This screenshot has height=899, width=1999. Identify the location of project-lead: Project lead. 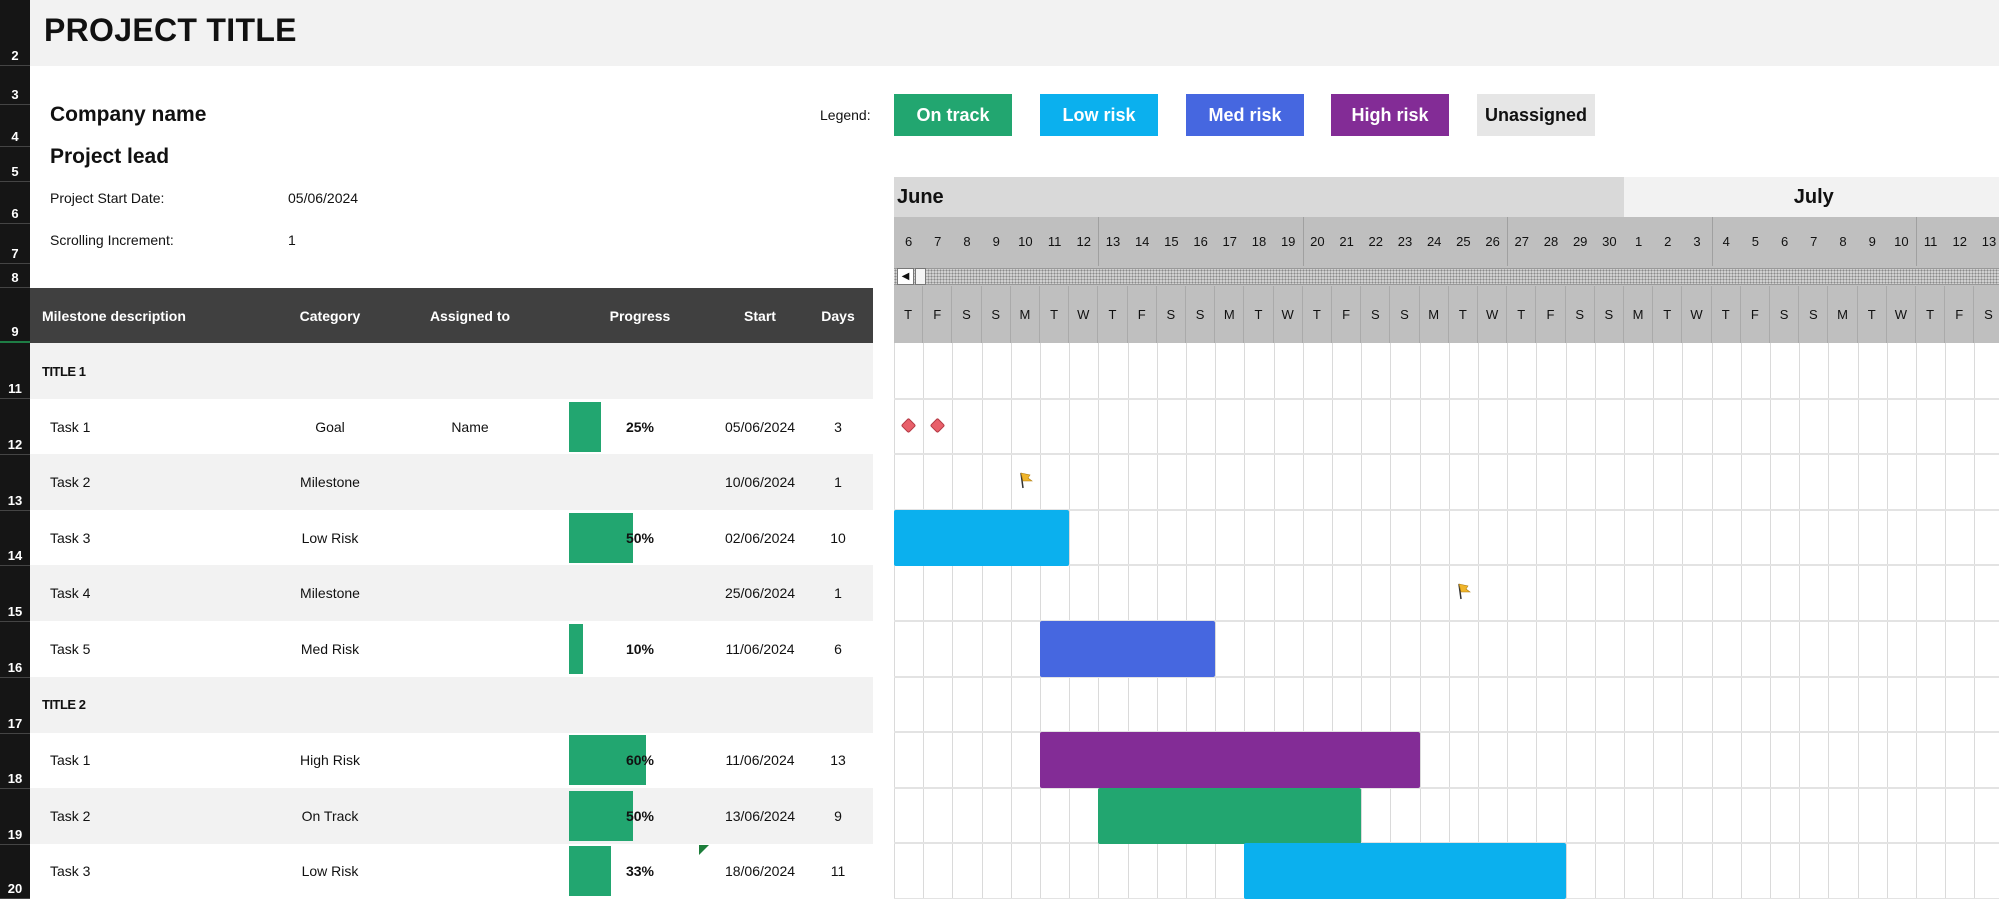
(110, 156).